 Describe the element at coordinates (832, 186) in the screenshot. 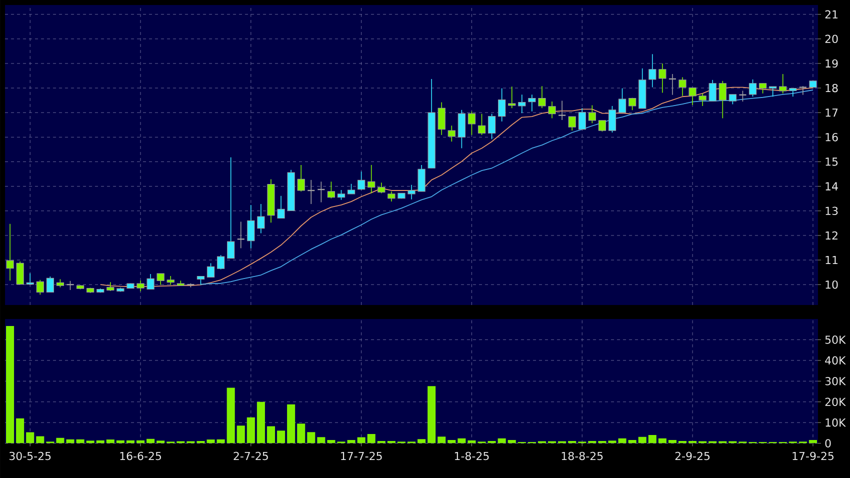

I see `y-tick-label: 14` at that location.